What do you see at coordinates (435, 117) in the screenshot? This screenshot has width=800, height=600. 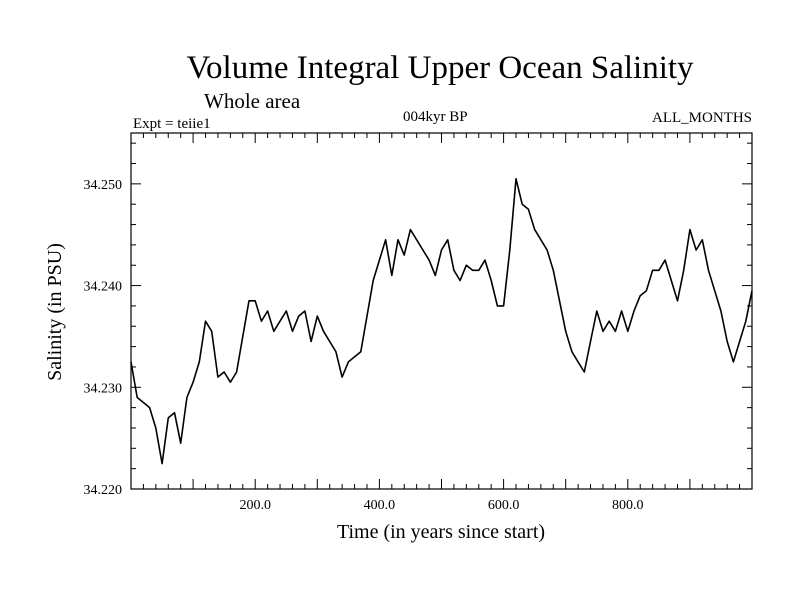 I see `period-label: 004kyr BP` at bounding box center [435, 117].